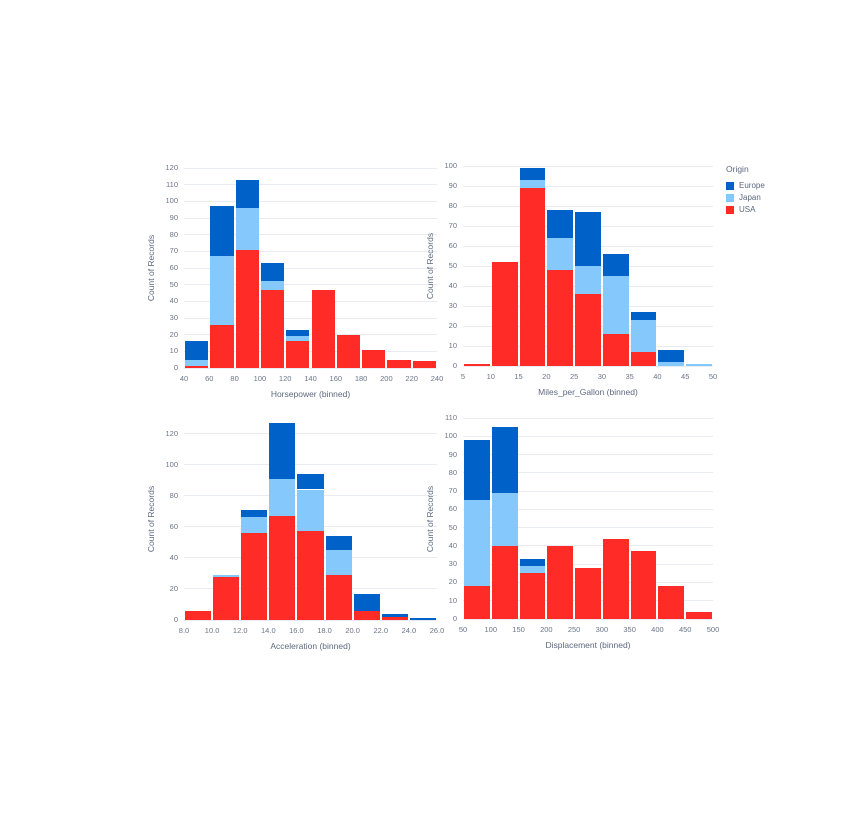 The width and height of the screenshot is (862, 816). Describe the element at coordinates (578, 518) in the screenshot. I see `plot-area-displacement: 0 10 20 30 40 50 60 70 80 90 100 110` at that location.